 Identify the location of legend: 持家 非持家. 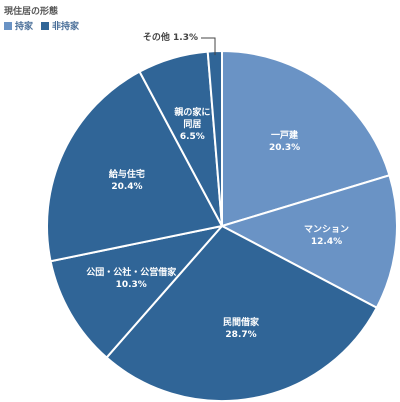
(41, 25).